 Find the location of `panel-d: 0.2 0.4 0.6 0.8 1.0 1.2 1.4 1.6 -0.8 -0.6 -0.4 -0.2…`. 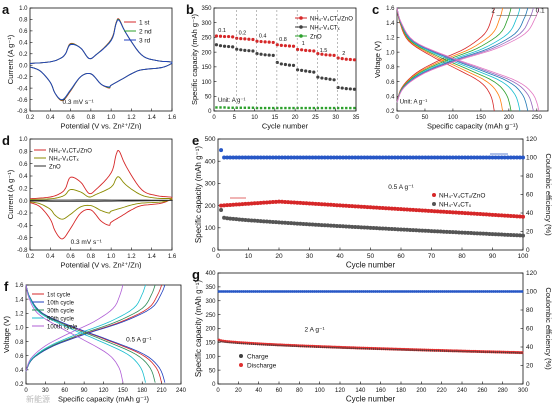

panel-d: 0.2 0.4 0.6 0.8 1.0 1.2 1.4 1.6 -0.8 -0.6 -0.4 -0.2… is located at coordinates (89, 201).